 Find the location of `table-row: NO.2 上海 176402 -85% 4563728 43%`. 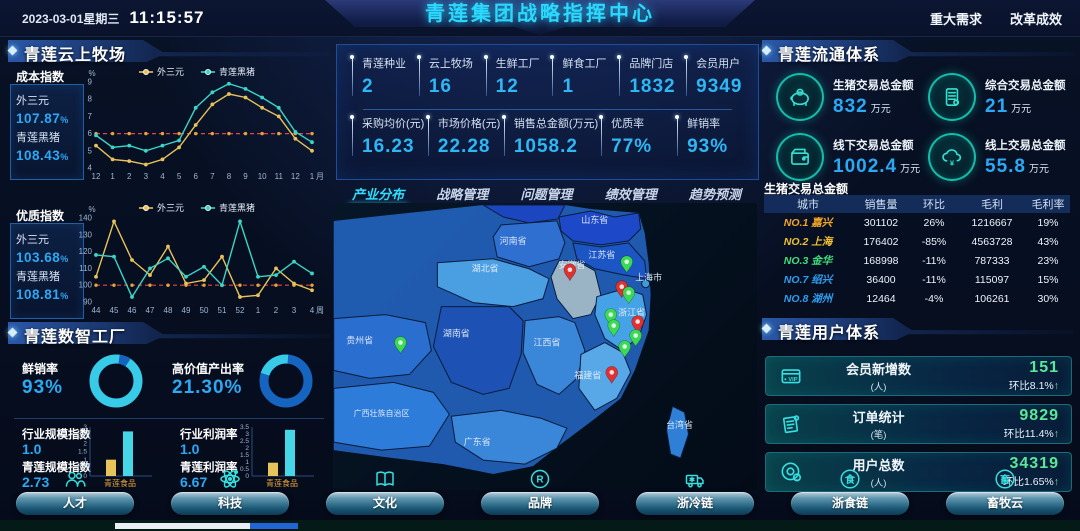

table-row: NO.2 上海 176402 -85% 4563728 43% is located at coordinates (917, 241).